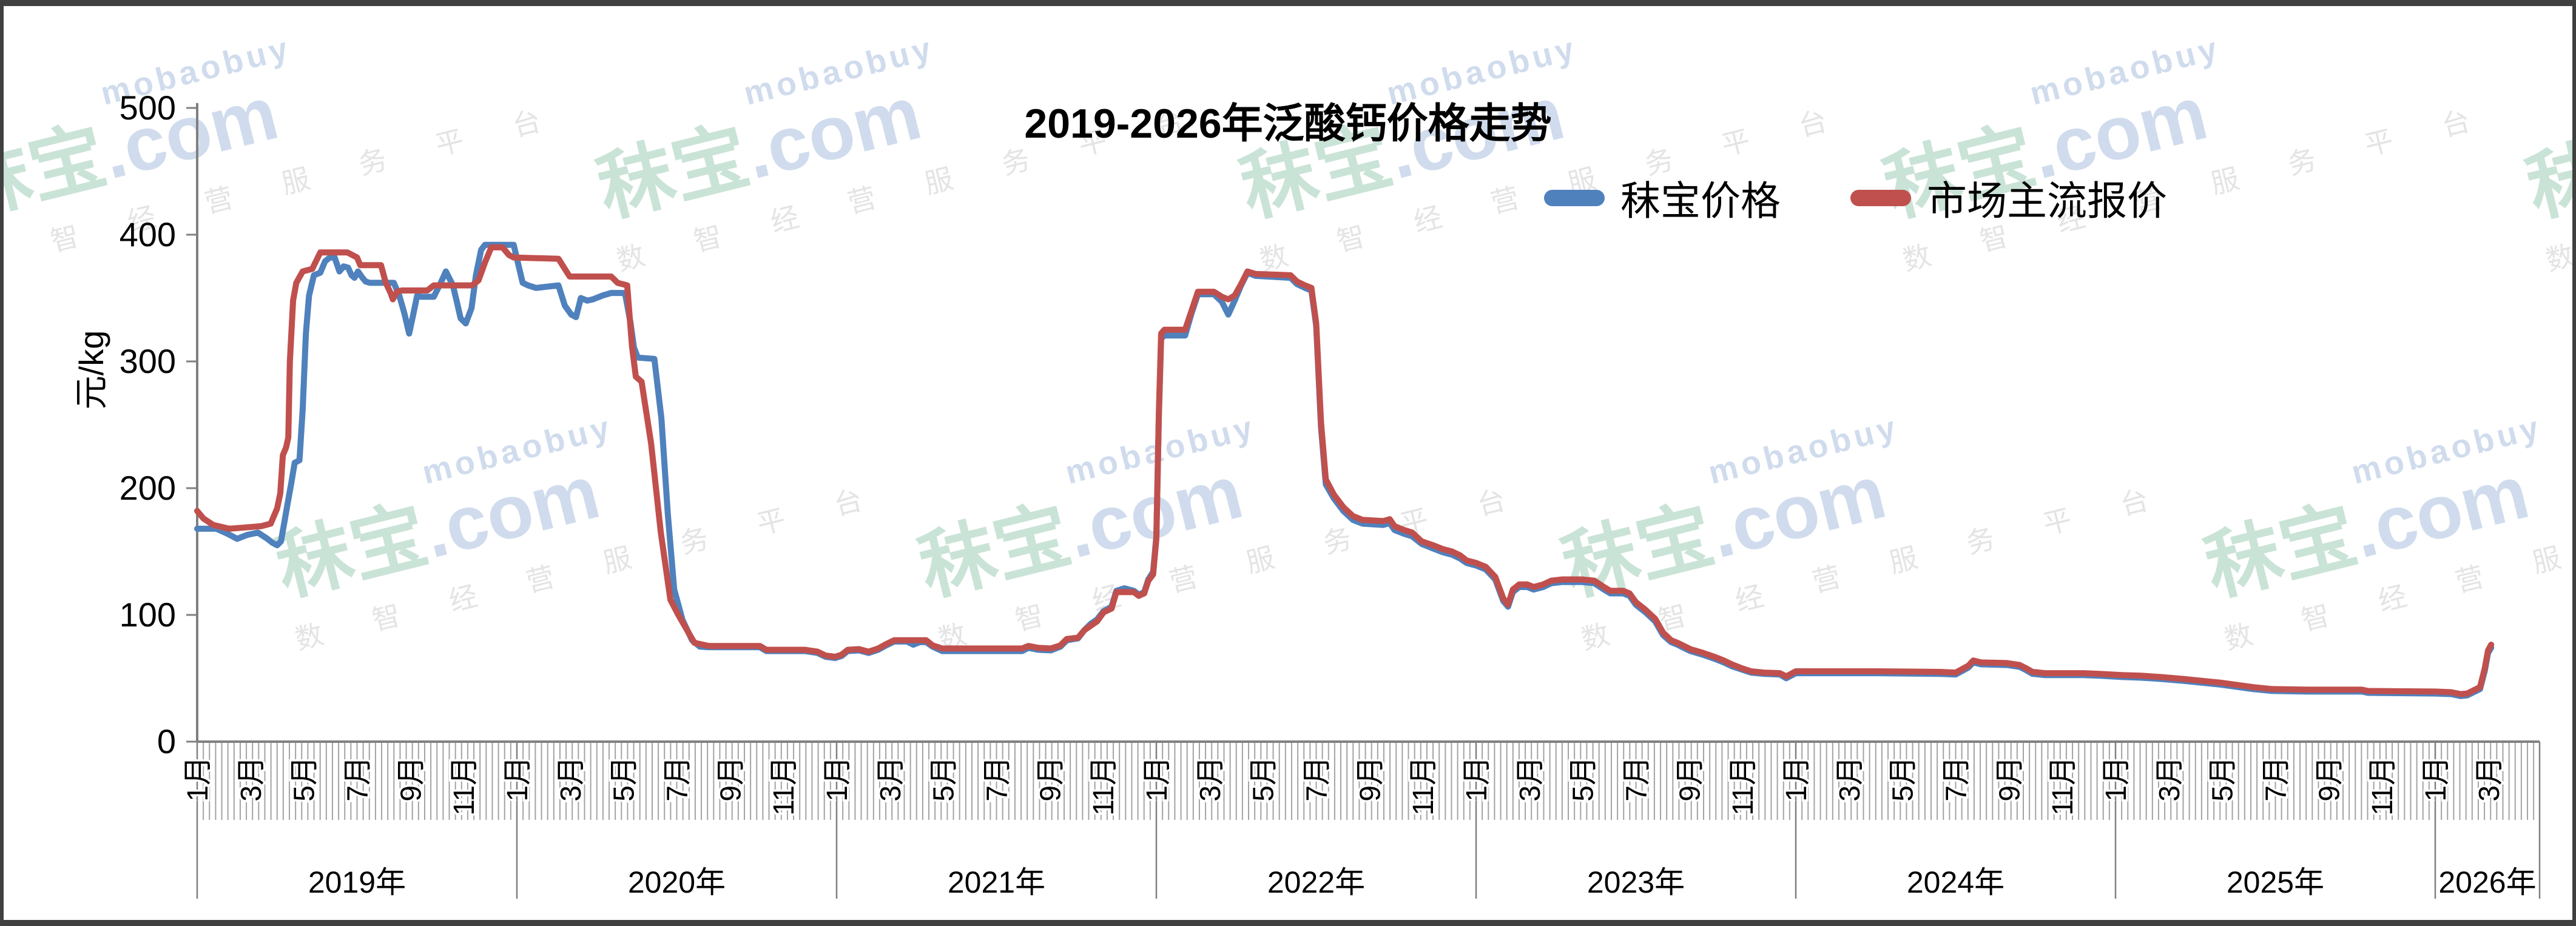 The height and width of the screenshot is (926, 2576). I want to click on x-year-label: 2021年, so click(997, 882).